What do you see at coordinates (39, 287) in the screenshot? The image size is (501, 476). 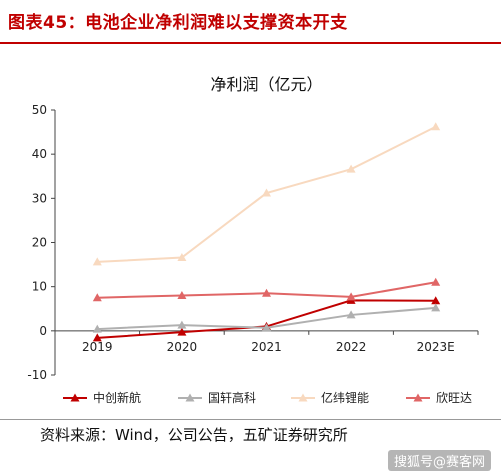 I see `y-tick-label: 10` at bounding box center [39, 287].